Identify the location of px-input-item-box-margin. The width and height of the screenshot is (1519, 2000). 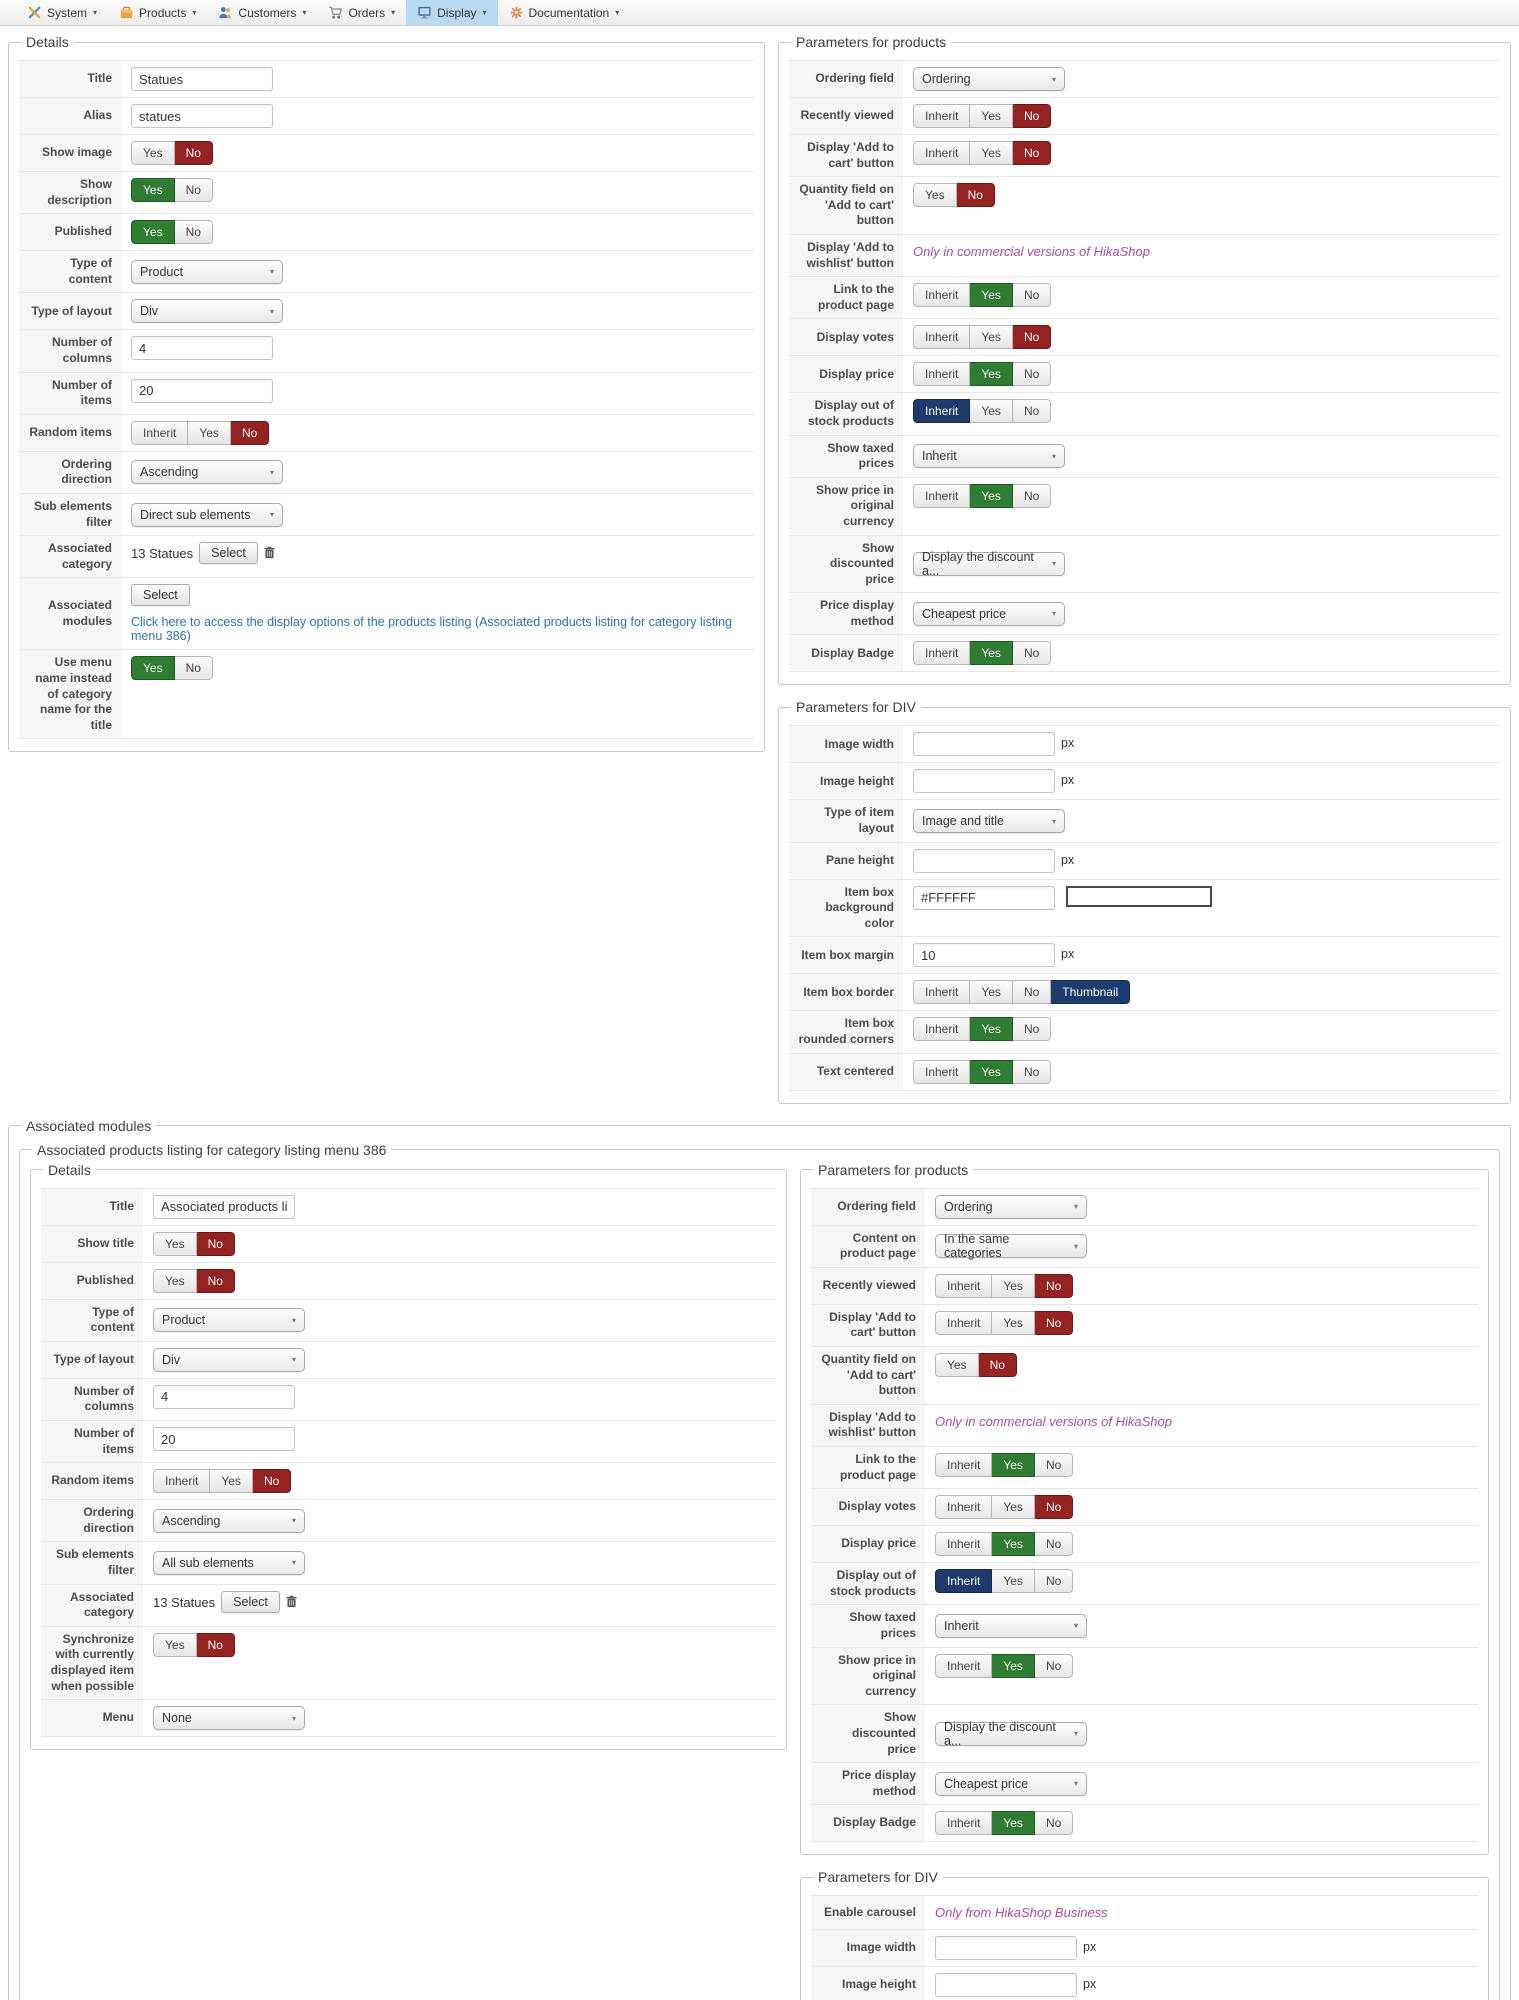
(984, 955).